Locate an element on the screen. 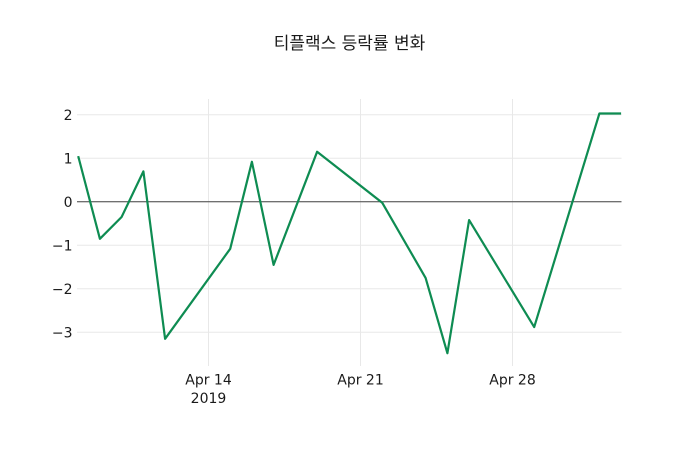  x-tick-label: Apr 21 is located at coordinates (360, 381).